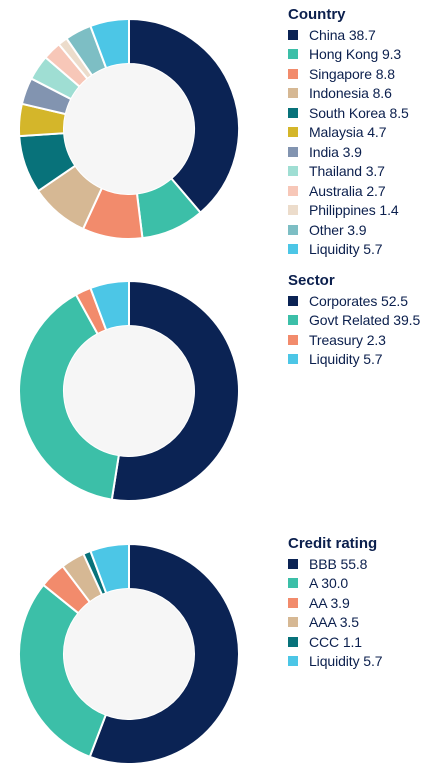 The height and width of the screenshot is (771, 448). What do you see at coordinates (352, 73) in the screenshot?
I see `legend-label: Singapore 8.8` at bounding box center [352, 73].